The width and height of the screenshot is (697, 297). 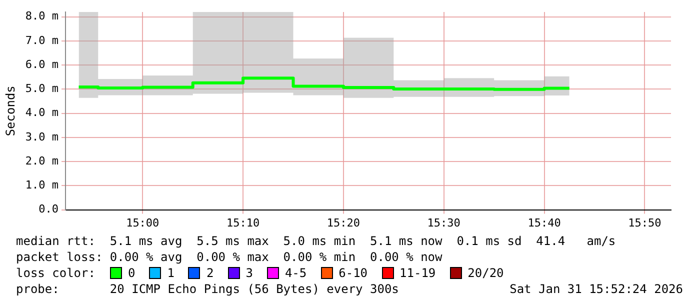 What do you see at coordinates (596, 289) in the screenshot?
I see `text: Sat Jan 31 15:52:24 2026` at bounding box center [596, 289].